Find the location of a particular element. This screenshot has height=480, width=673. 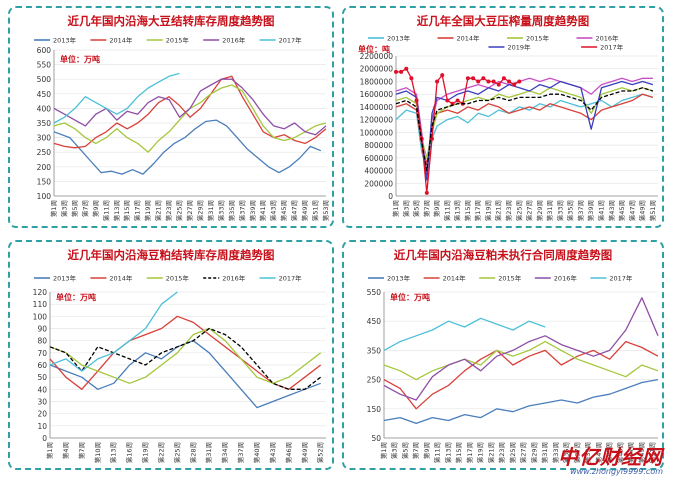

y-tick-label: 400000 is located at coordinates (378, 171).